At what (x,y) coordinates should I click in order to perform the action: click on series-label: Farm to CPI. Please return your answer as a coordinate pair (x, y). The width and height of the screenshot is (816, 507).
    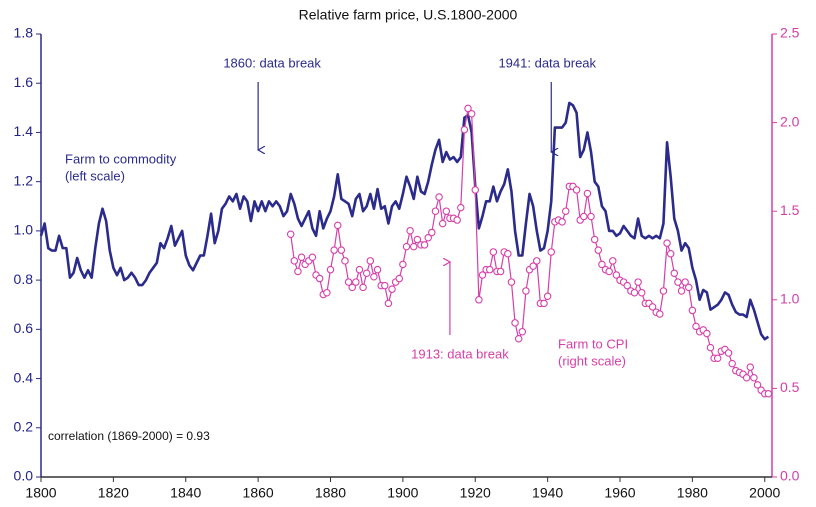
    Looking at the image, I should click on (593, 343).